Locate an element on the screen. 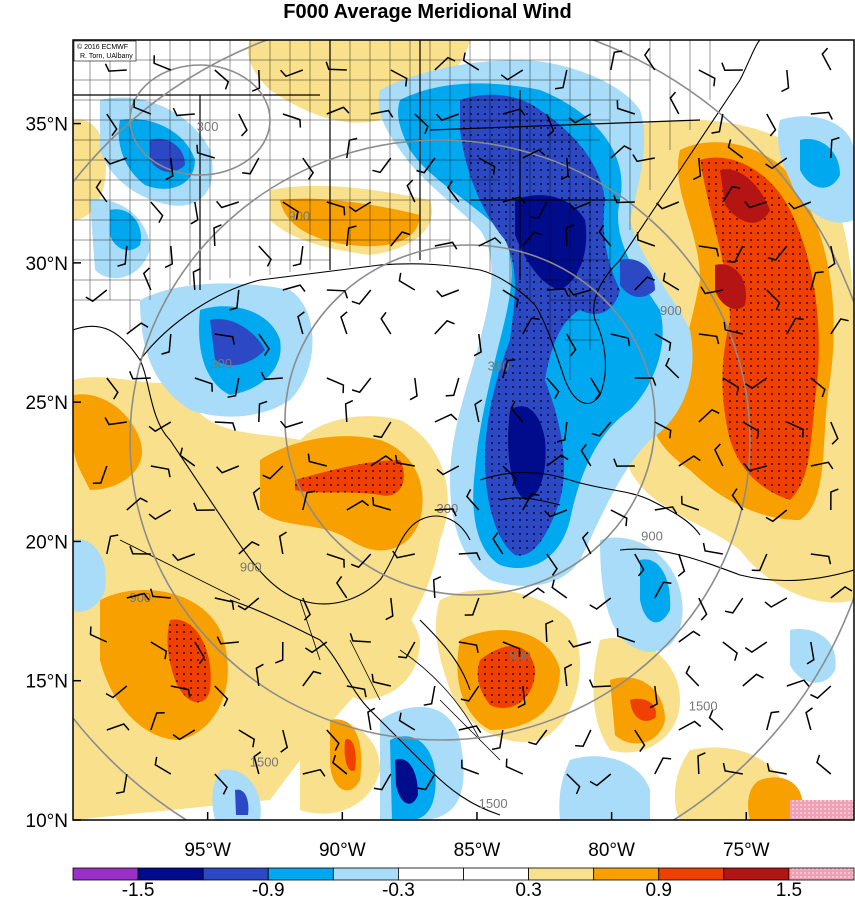 This screenshot has width=855, height=900. latitude-label: 25°N is located at coordinates (47, 403).